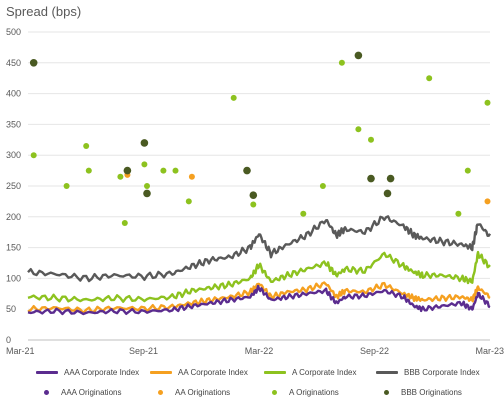 This screenshot has width=504, height=403. I want to click on x-tick-label: Mar-22, so click(259, 351).